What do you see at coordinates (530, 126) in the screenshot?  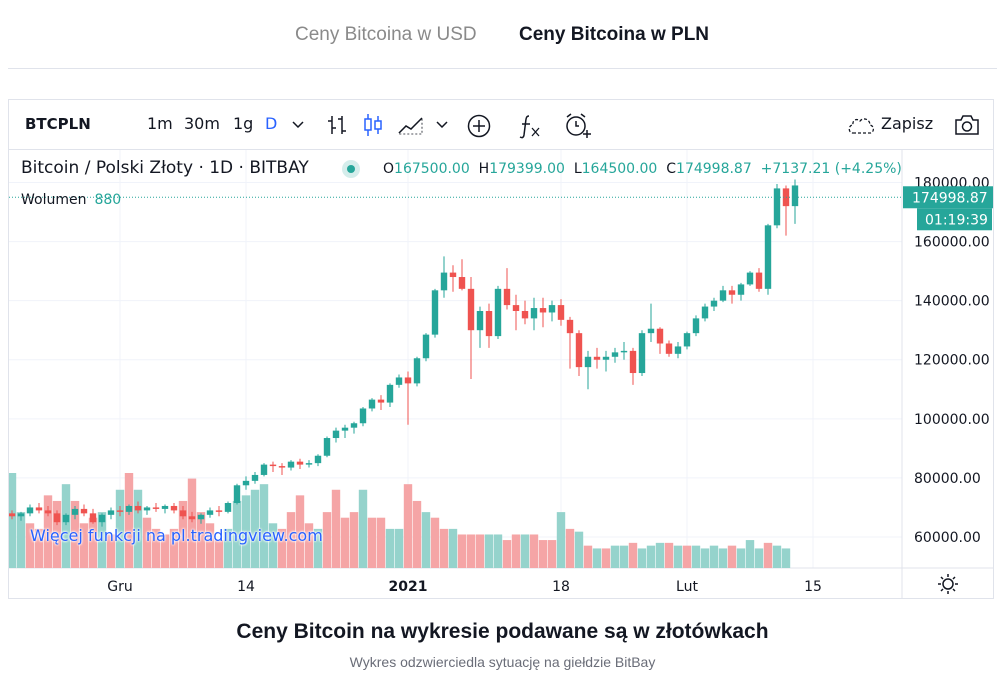 I see `indicators-fx-icon` at bounding box center [530, 126].